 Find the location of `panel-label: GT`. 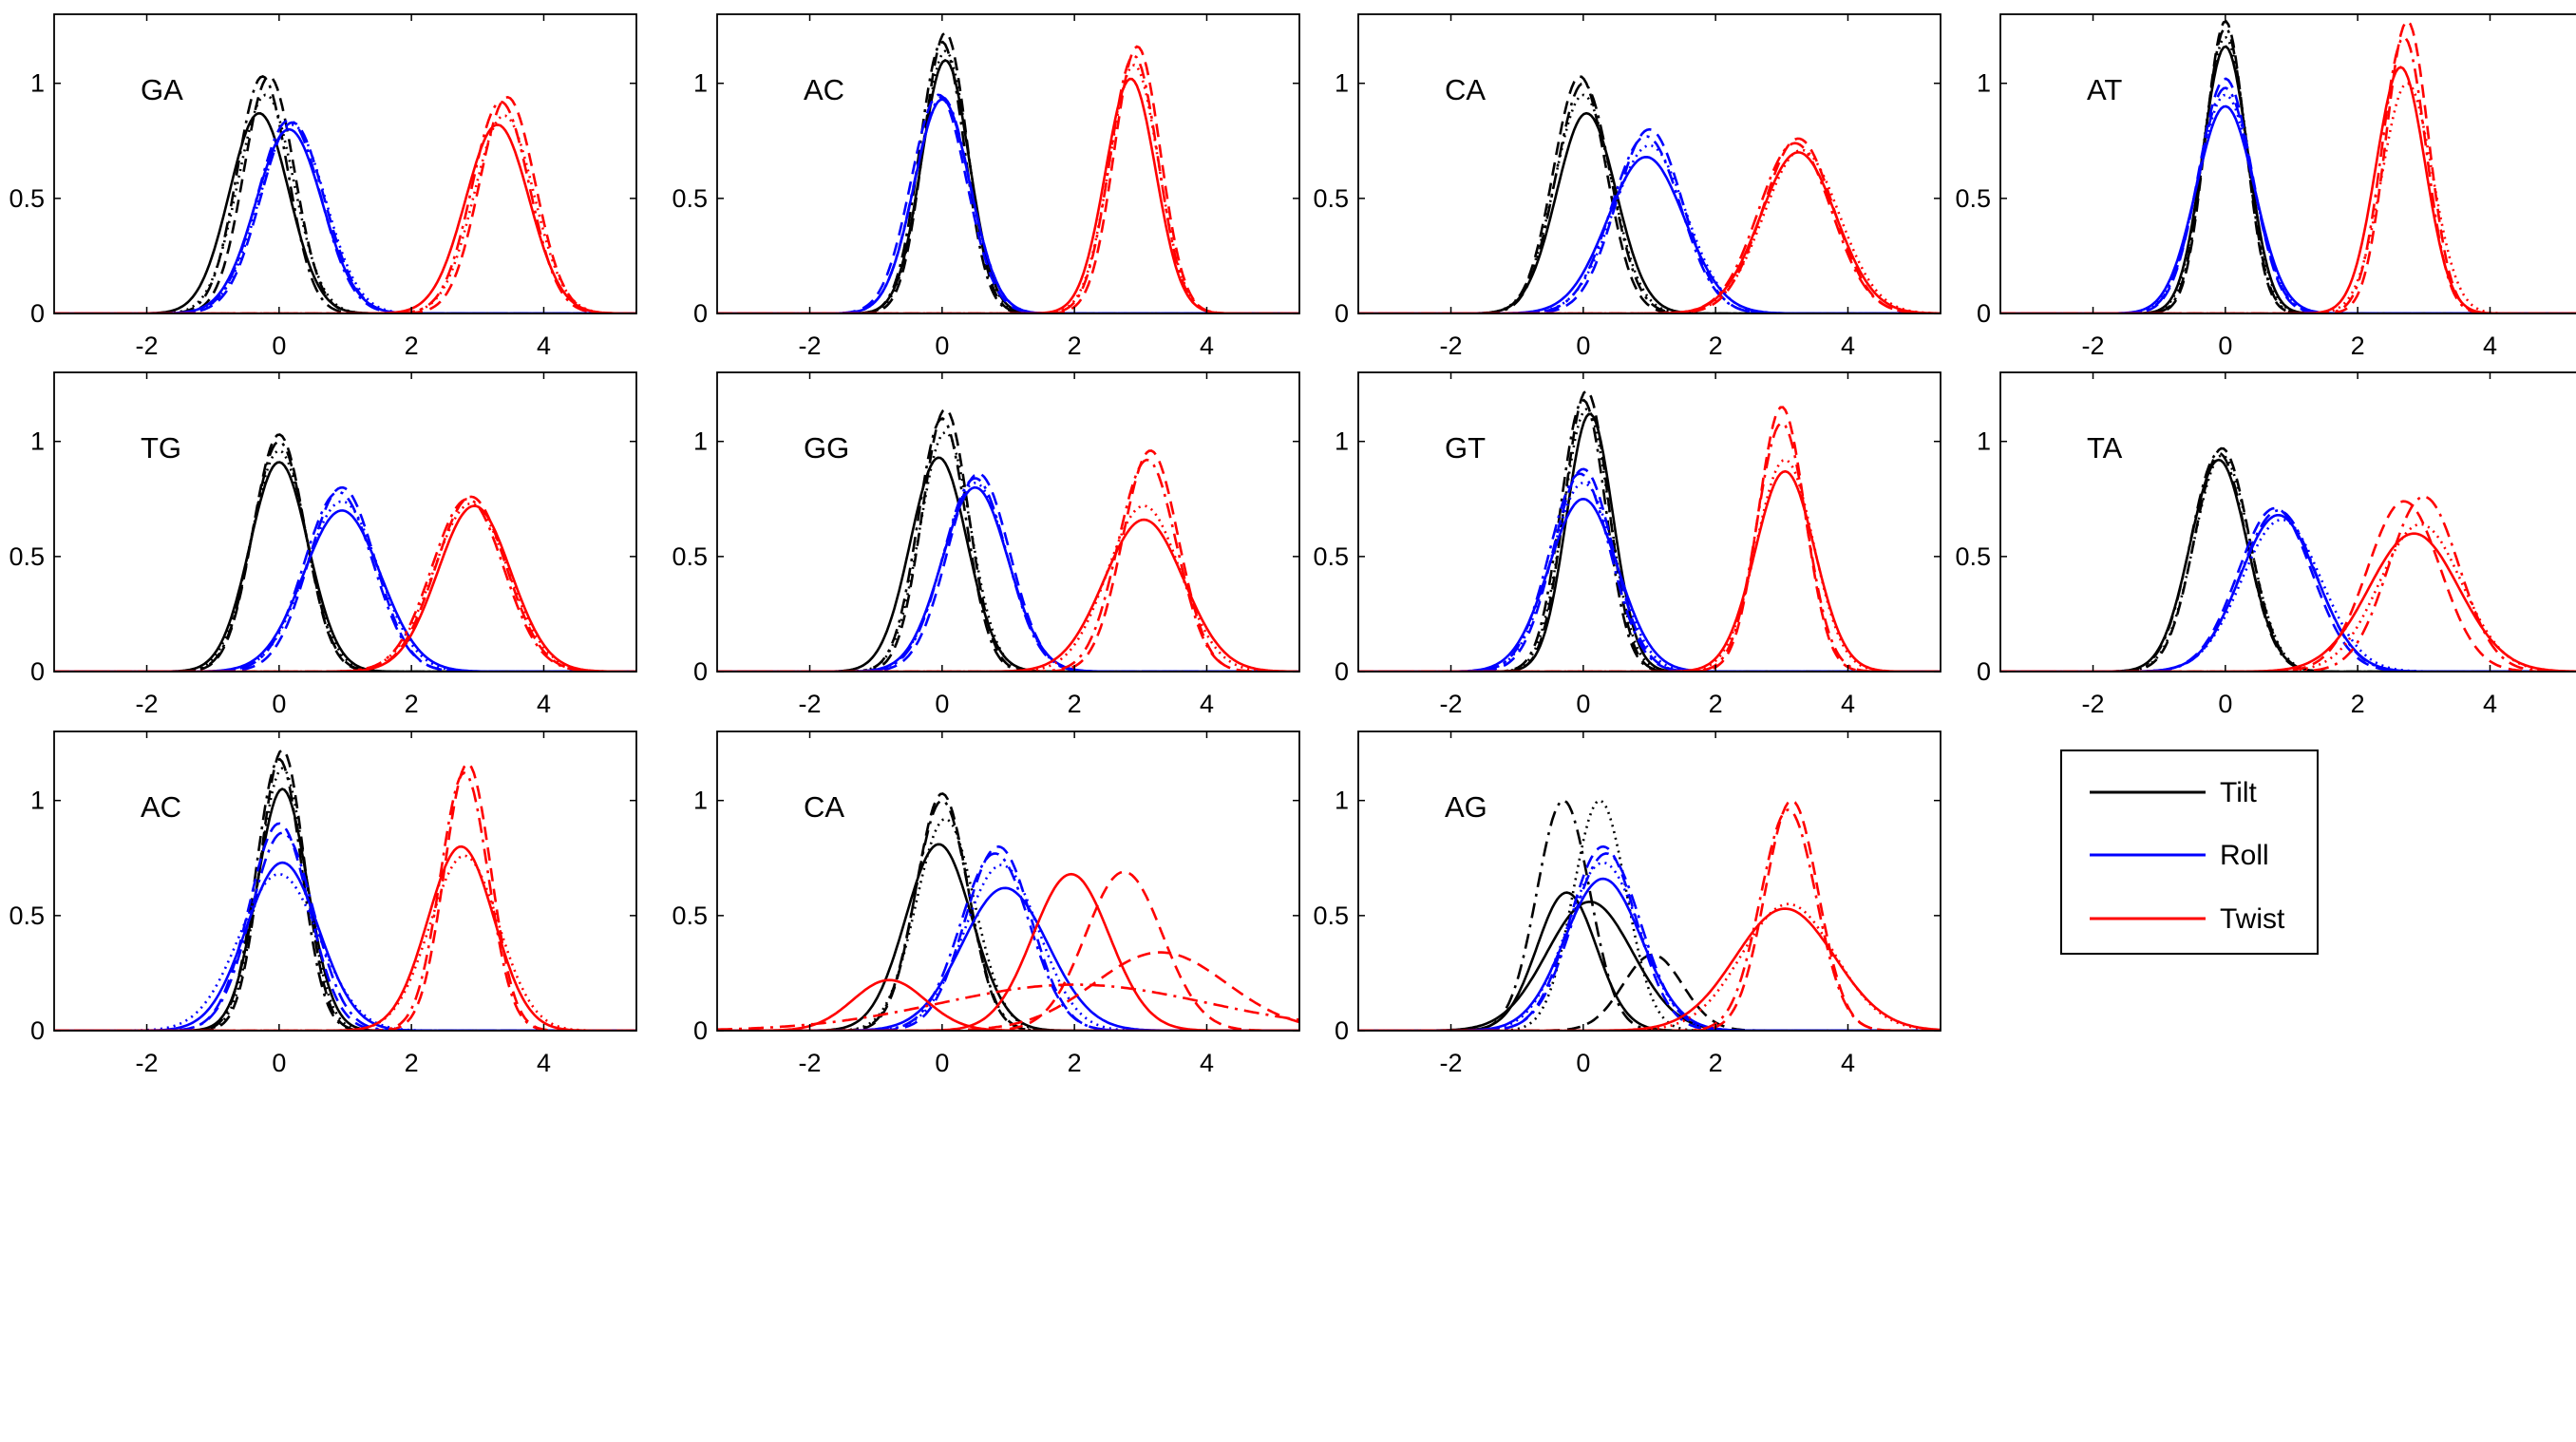

panel-label: GT is located at coordinates (1465, 448).